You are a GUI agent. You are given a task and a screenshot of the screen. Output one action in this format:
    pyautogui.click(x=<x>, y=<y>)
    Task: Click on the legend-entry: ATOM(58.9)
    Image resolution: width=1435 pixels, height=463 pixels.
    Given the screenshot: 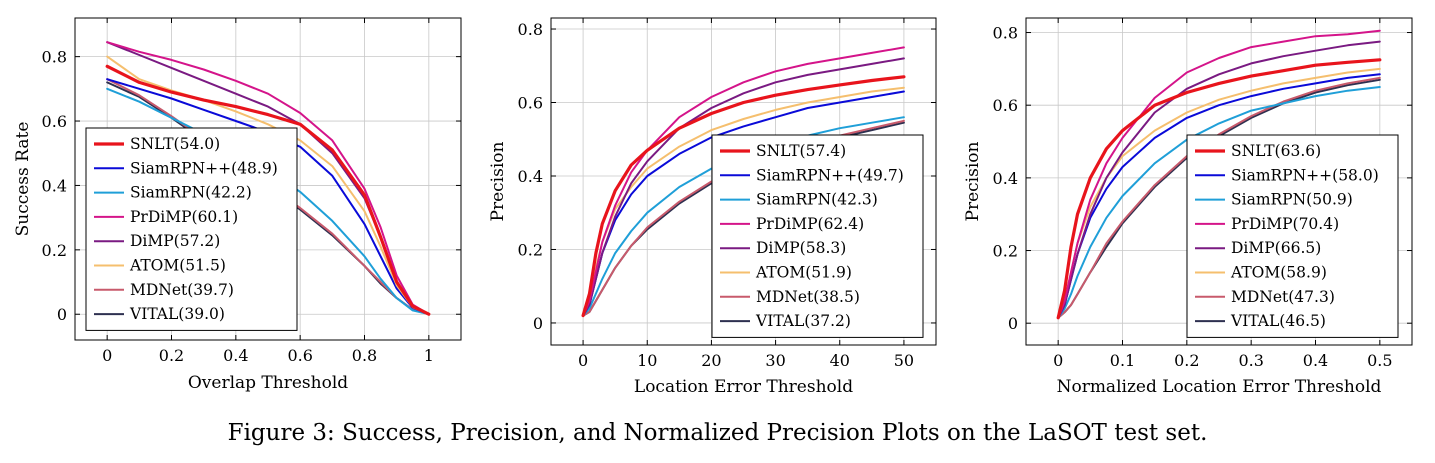 What is the action you would take?
    pyautogui.click(x=1278, y=273)
    